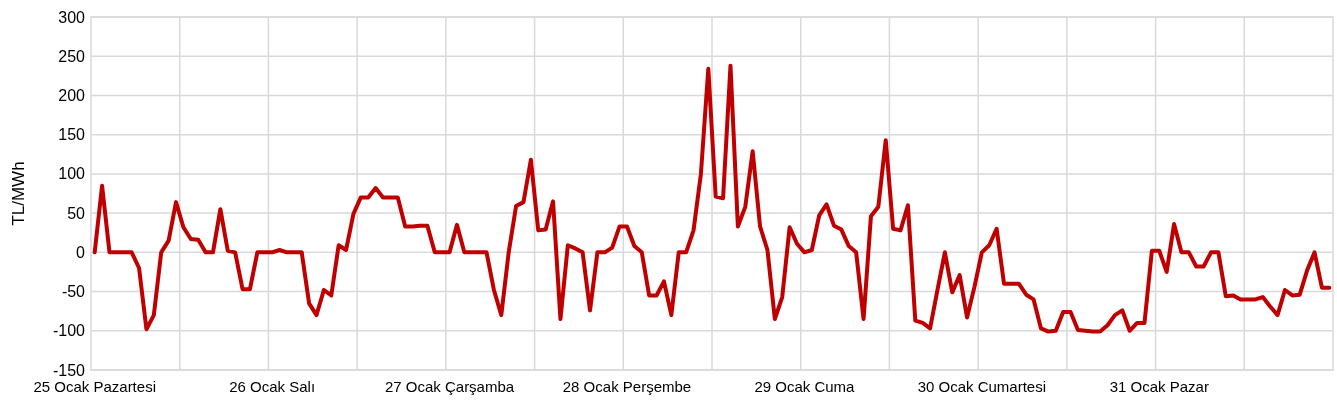  What do you see at coordinates (72, 135) in the screenshot?
I see `y-tick-label: 150` at bounding box center [72, 135].